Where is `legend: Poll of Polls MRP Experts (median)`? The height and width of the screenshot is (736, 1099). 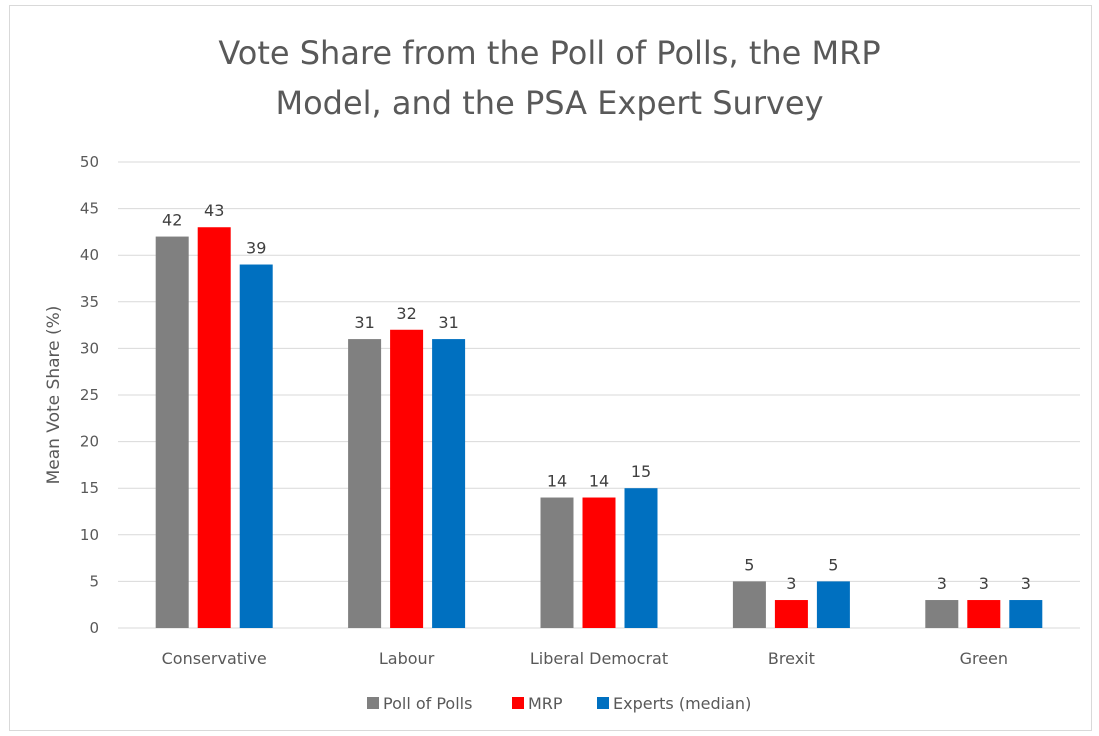 legend: Poll of Polls MRP Experts (median) is located at coordinates (559, 703).